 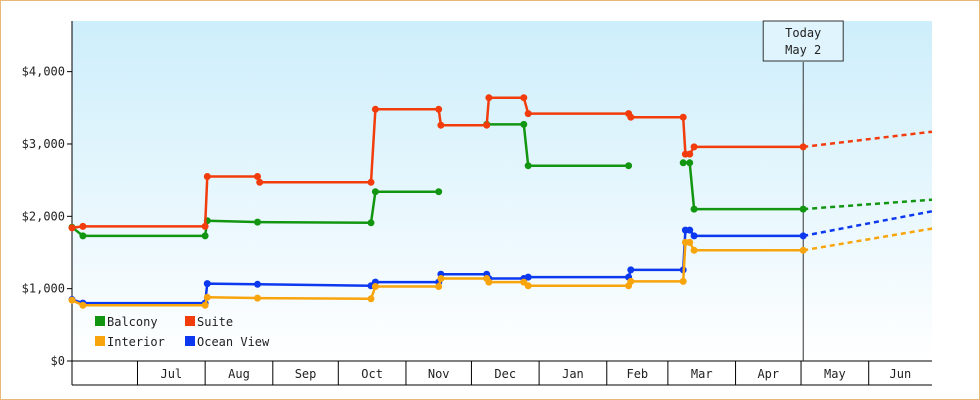 What do you see at coordinates (43, 289) in the screenshot?
I see `y-tick-label: $1,000` at bounding box center [43, 289].